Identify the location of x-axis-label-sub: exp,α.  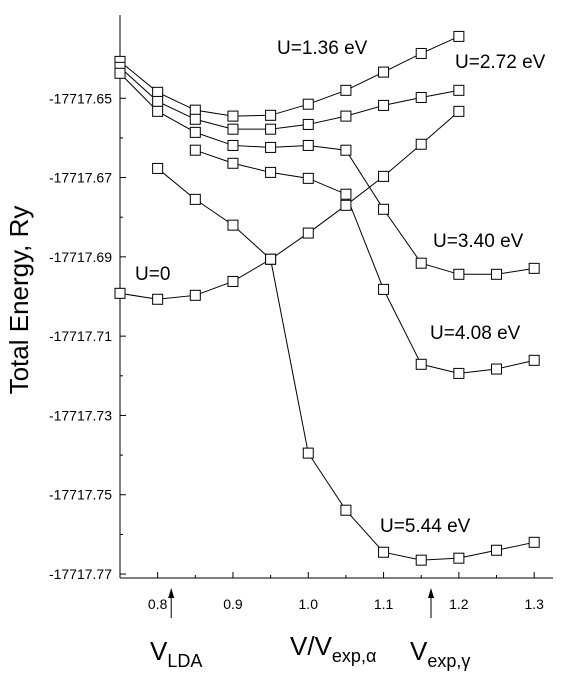
(354, 656).